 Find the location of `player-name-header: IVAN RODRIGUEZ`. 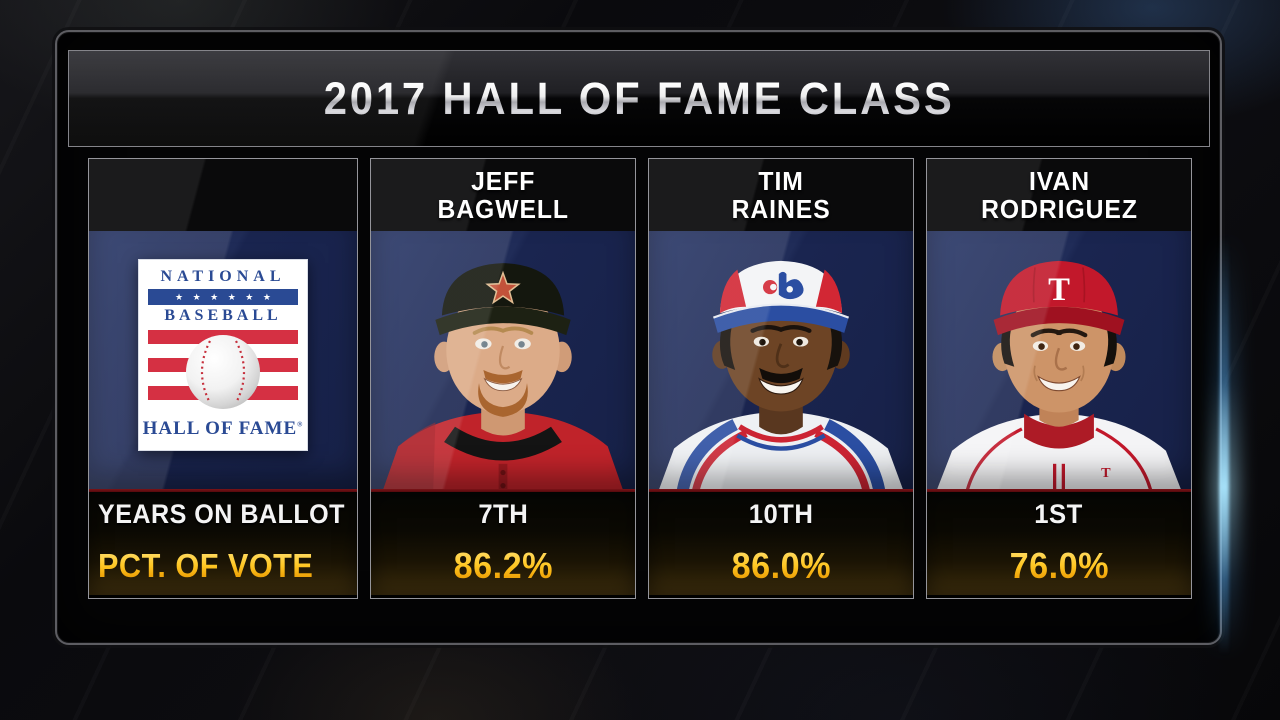

player-name-header: IVAN RODRIGUEZ is located at coordinates (1059, 195).